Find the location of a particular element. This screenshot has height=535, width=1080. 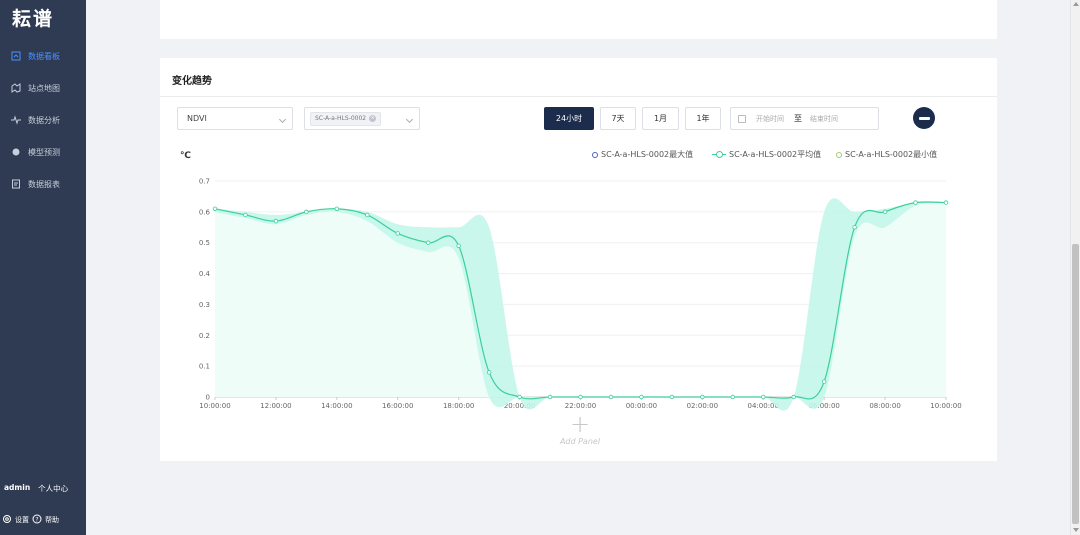

y-axis-unit: ℃ is located at coordinates (185, 156).